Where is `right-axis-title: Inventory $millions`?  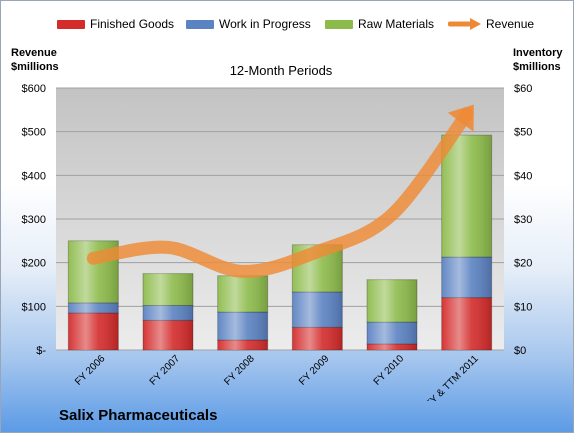
right-axis-title: Inventory $millions is located at coordinates (538, 60).